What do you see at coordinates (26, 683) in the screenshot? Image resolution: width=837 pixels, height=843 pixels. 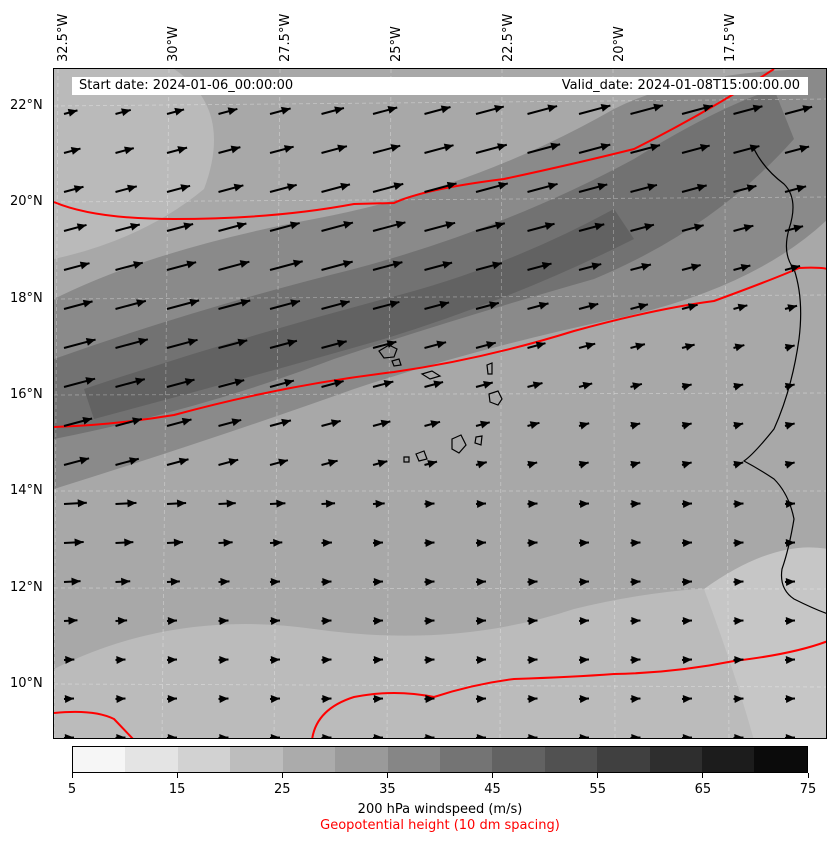 I see `lat-label-10n: 10°N` at bounding box center [26, 683].